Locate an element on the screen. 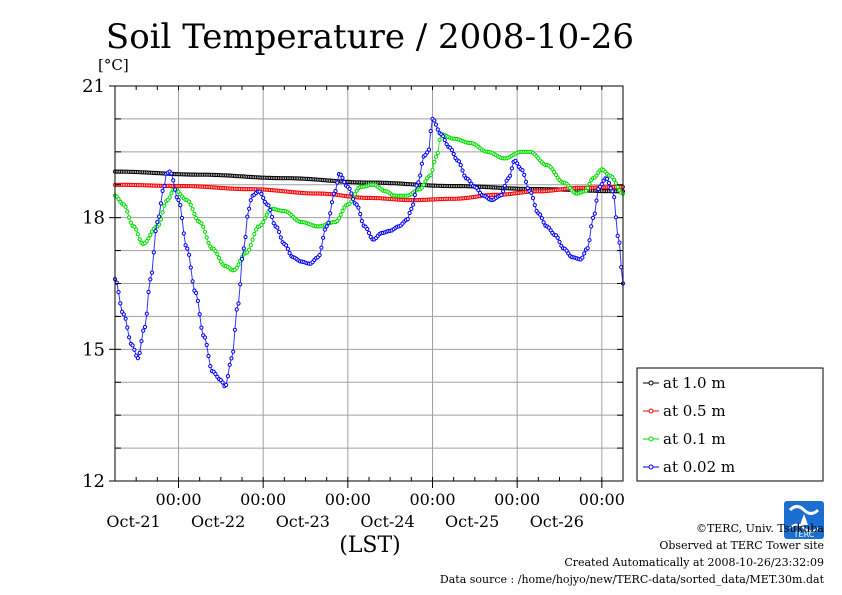 The height and width of the screenshot is (595, 842). y-axis-label: [°C] is located at coordinates (113, 65).